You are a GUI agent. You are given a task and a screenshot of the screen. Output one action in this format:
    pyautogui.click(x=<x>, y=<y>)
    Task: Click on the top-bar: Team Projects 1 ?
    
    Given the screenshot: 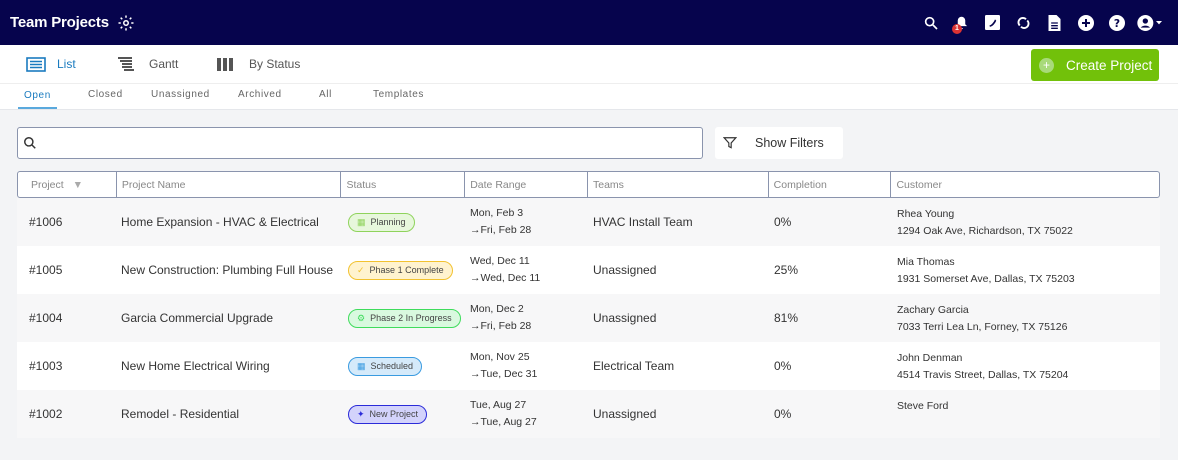 What is the action you would take?
    pyautogui.click(x=589, y=22)
    